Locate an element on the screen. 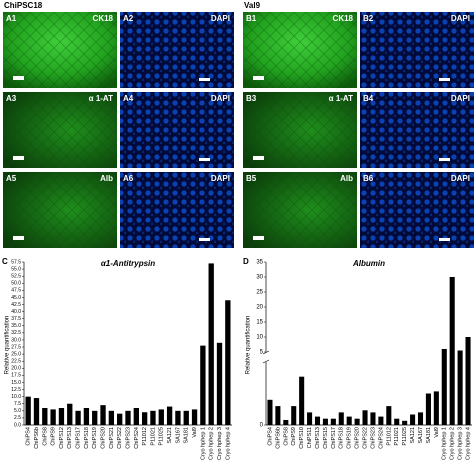 This screenshot has width=474, height=465. x-tick-label: ChiPS11 is located at coordinates (310, 437).